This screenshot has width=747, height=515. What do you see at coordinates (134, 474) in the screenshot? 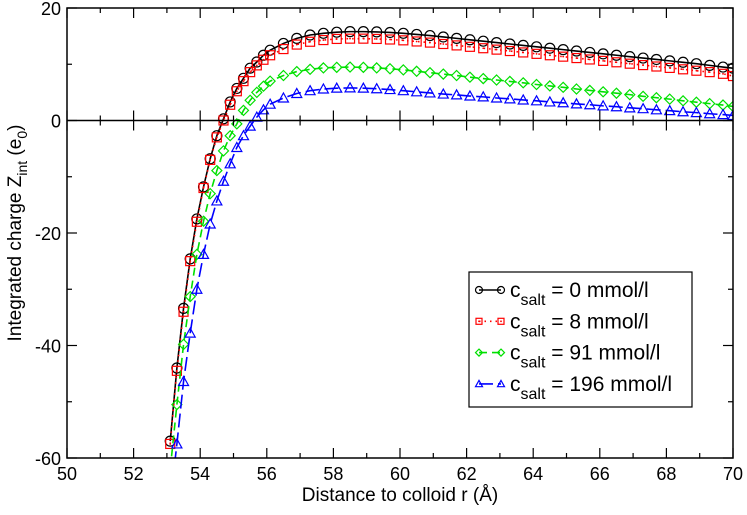
I see `x-tick-label: 52` at bounding box center [134, 474].